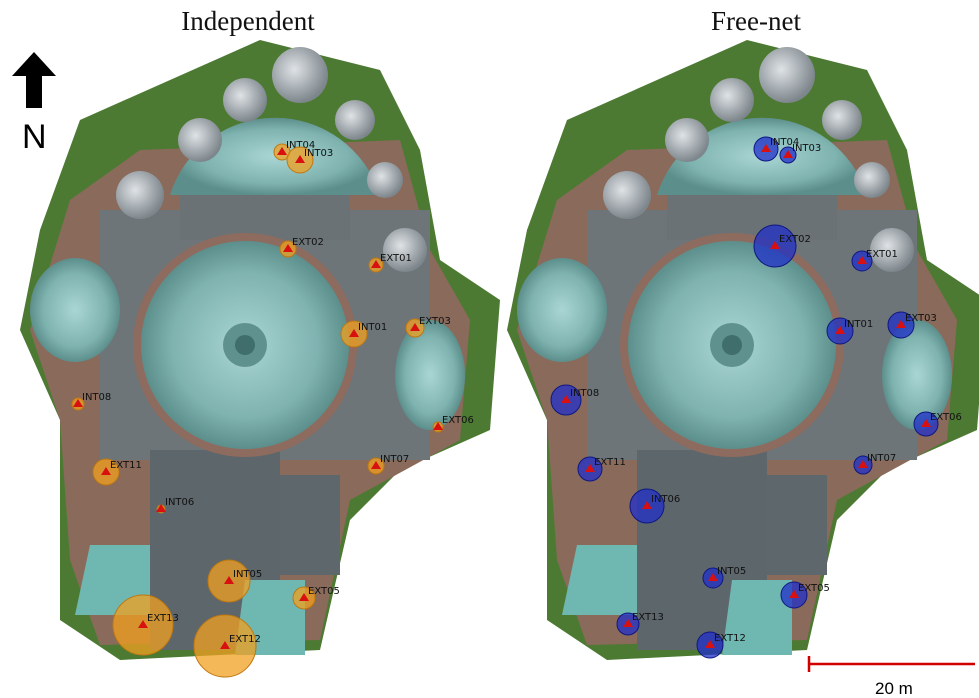 The image size is (979, 698). I want to click on free-net-point-label-int05: INT05, so click(731, 571).